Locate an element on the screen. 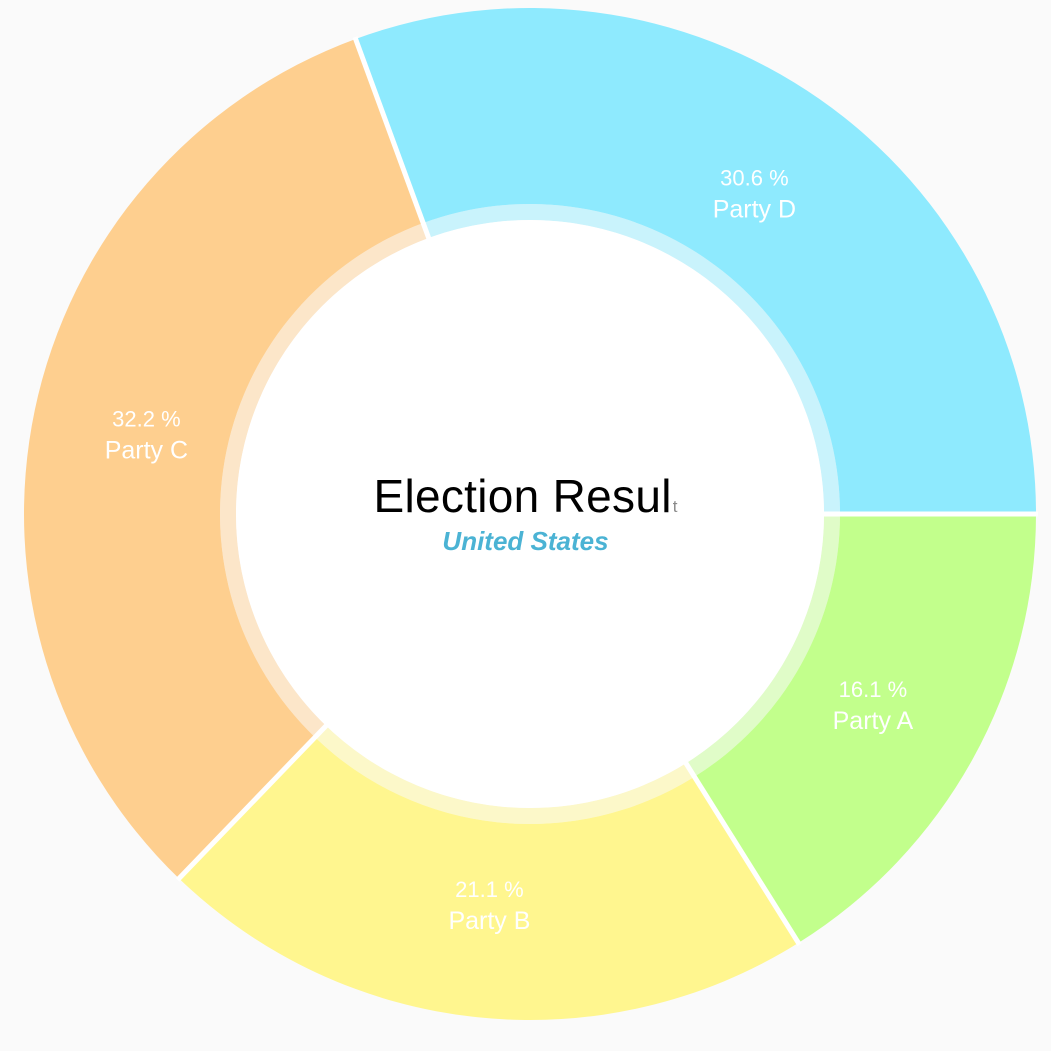 This screenshot has height=1051, width=1051. center-title-group: Election Result United States is located at coordinates (525, 513).